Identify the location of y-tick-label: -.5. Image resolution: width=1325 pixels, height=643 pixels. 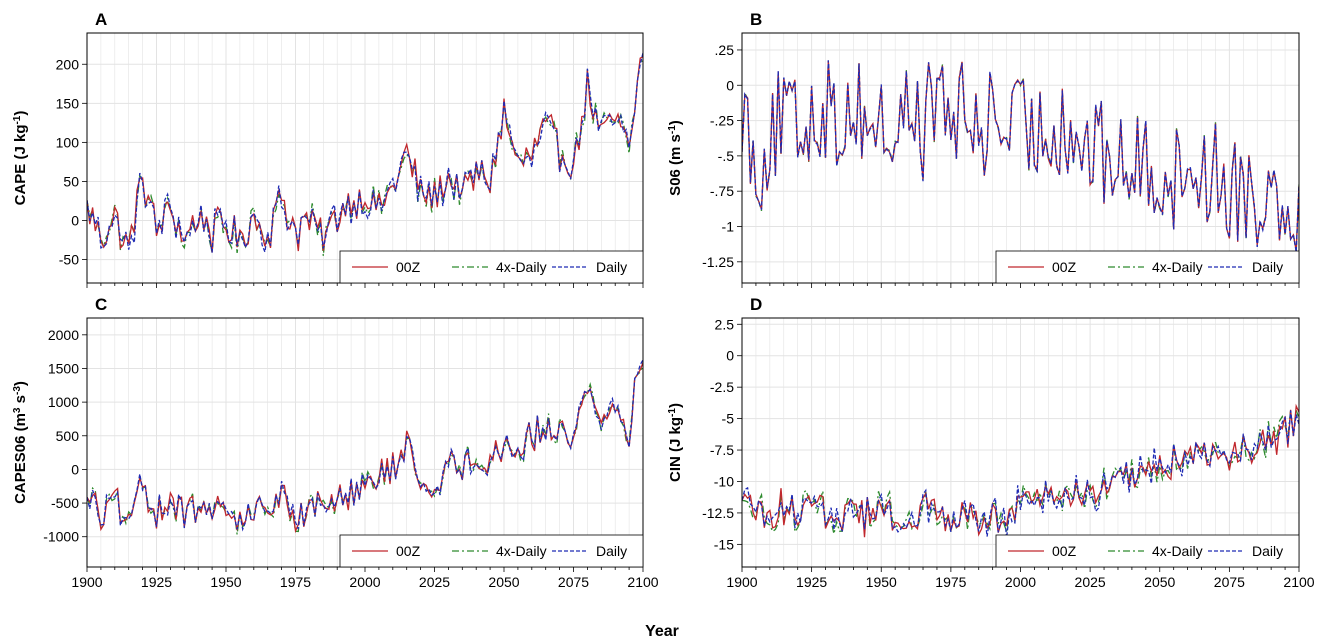
(726, 156).